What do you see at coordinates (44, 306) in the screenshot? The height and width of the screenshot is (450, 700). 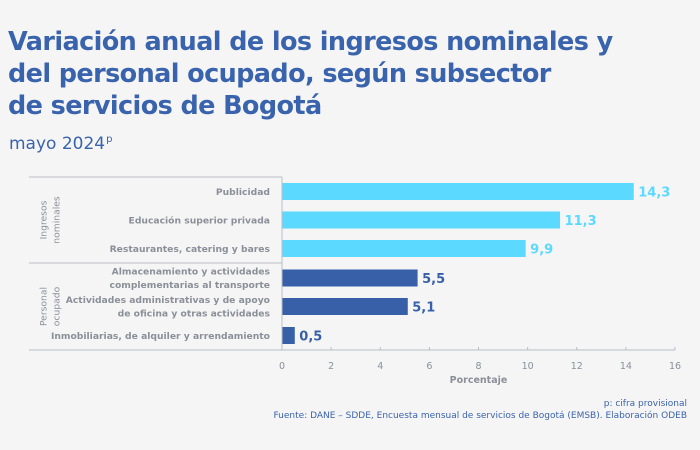 I see `group-label: Personal` at bounding box center [44, 306].